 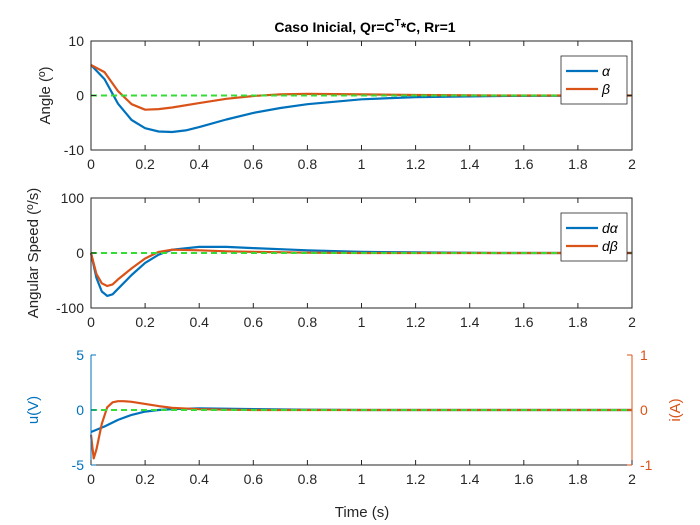 I want to click on legend-label: dα, so click(x=610, y=228).